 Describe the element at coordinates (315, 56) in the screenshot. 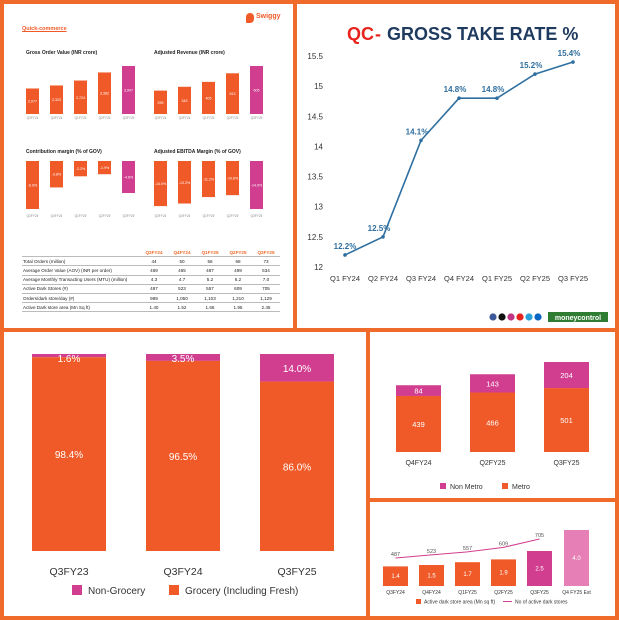

I see `y-tick-label: 15.5` at that location.